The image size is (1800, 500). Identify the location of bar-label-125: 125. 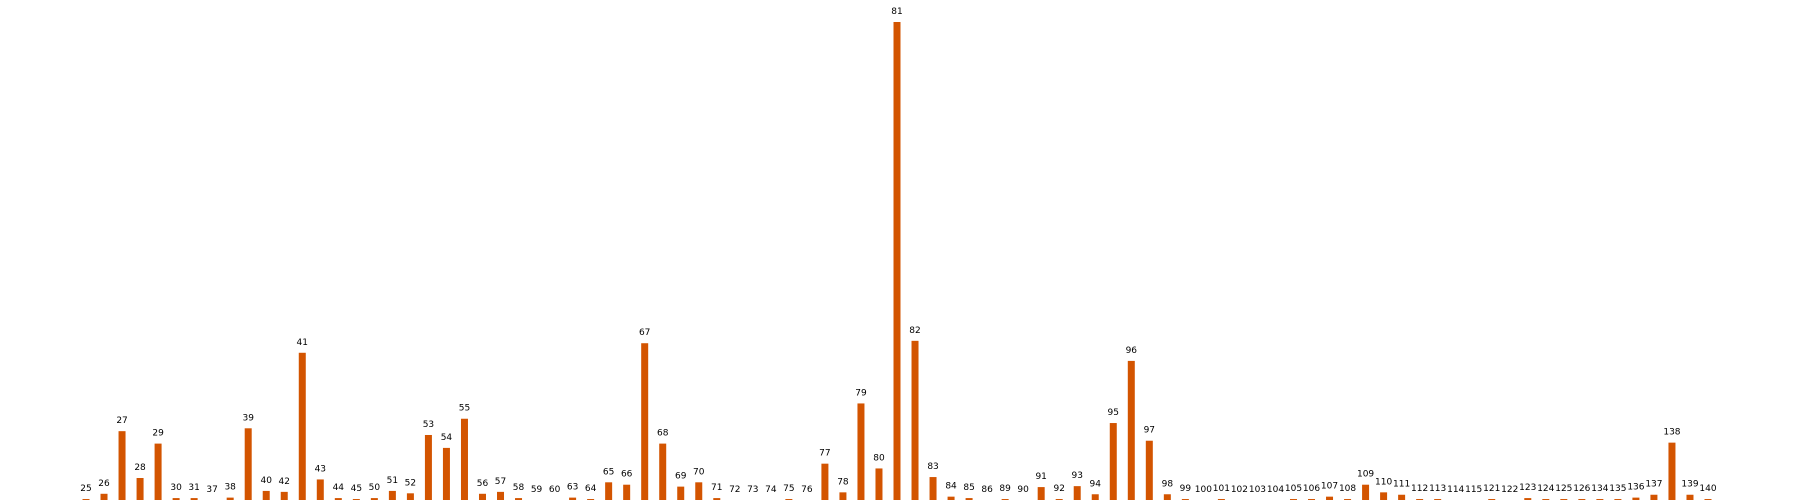
(1563, 489).